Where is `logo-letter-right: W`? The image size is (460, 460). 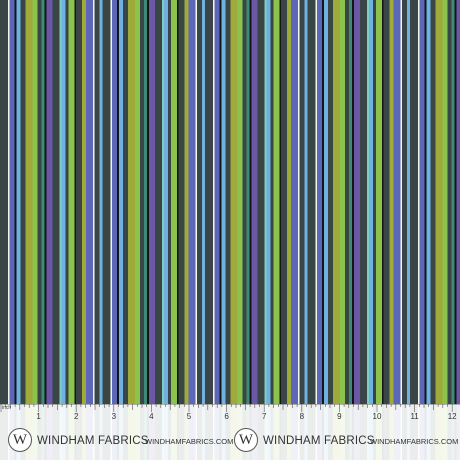 logo-letter-right: W is located at coordinates (246, 439).